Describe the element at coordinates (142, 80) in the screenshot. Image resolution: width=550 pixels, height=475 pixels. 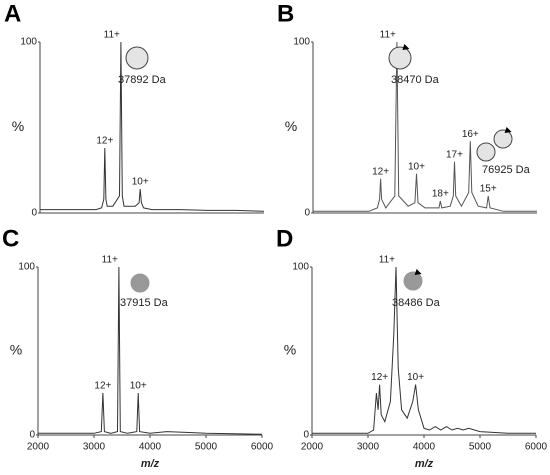
I see `mass-label: 37892 Da` at that location.